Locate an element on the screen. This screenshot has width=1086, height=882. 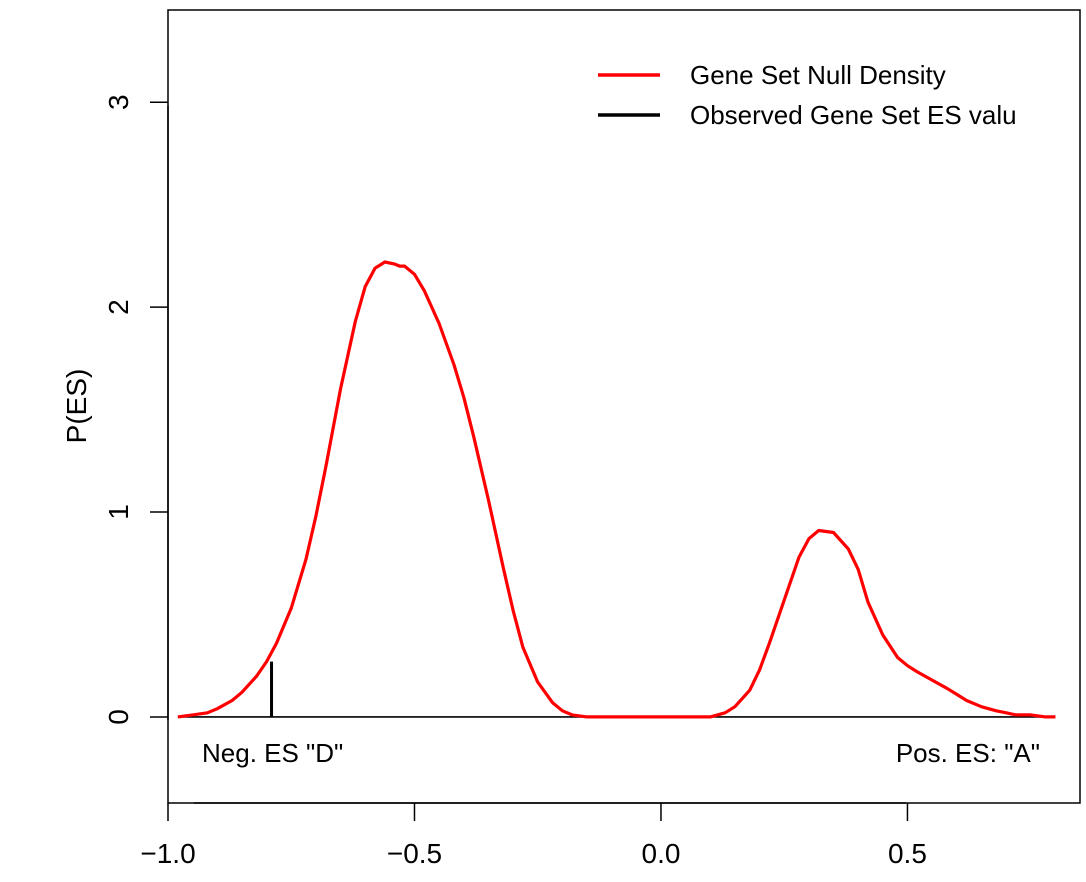
x-tick-label: −0.5 is located at coordinates (414, 853).